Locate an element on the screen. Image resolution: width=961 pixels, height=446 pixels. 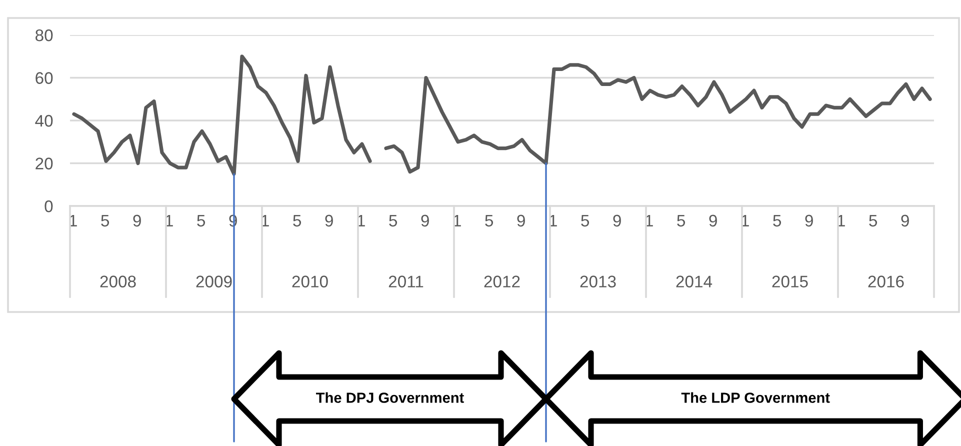
y-tick-label: 0 is located at coordinates (48, 206).